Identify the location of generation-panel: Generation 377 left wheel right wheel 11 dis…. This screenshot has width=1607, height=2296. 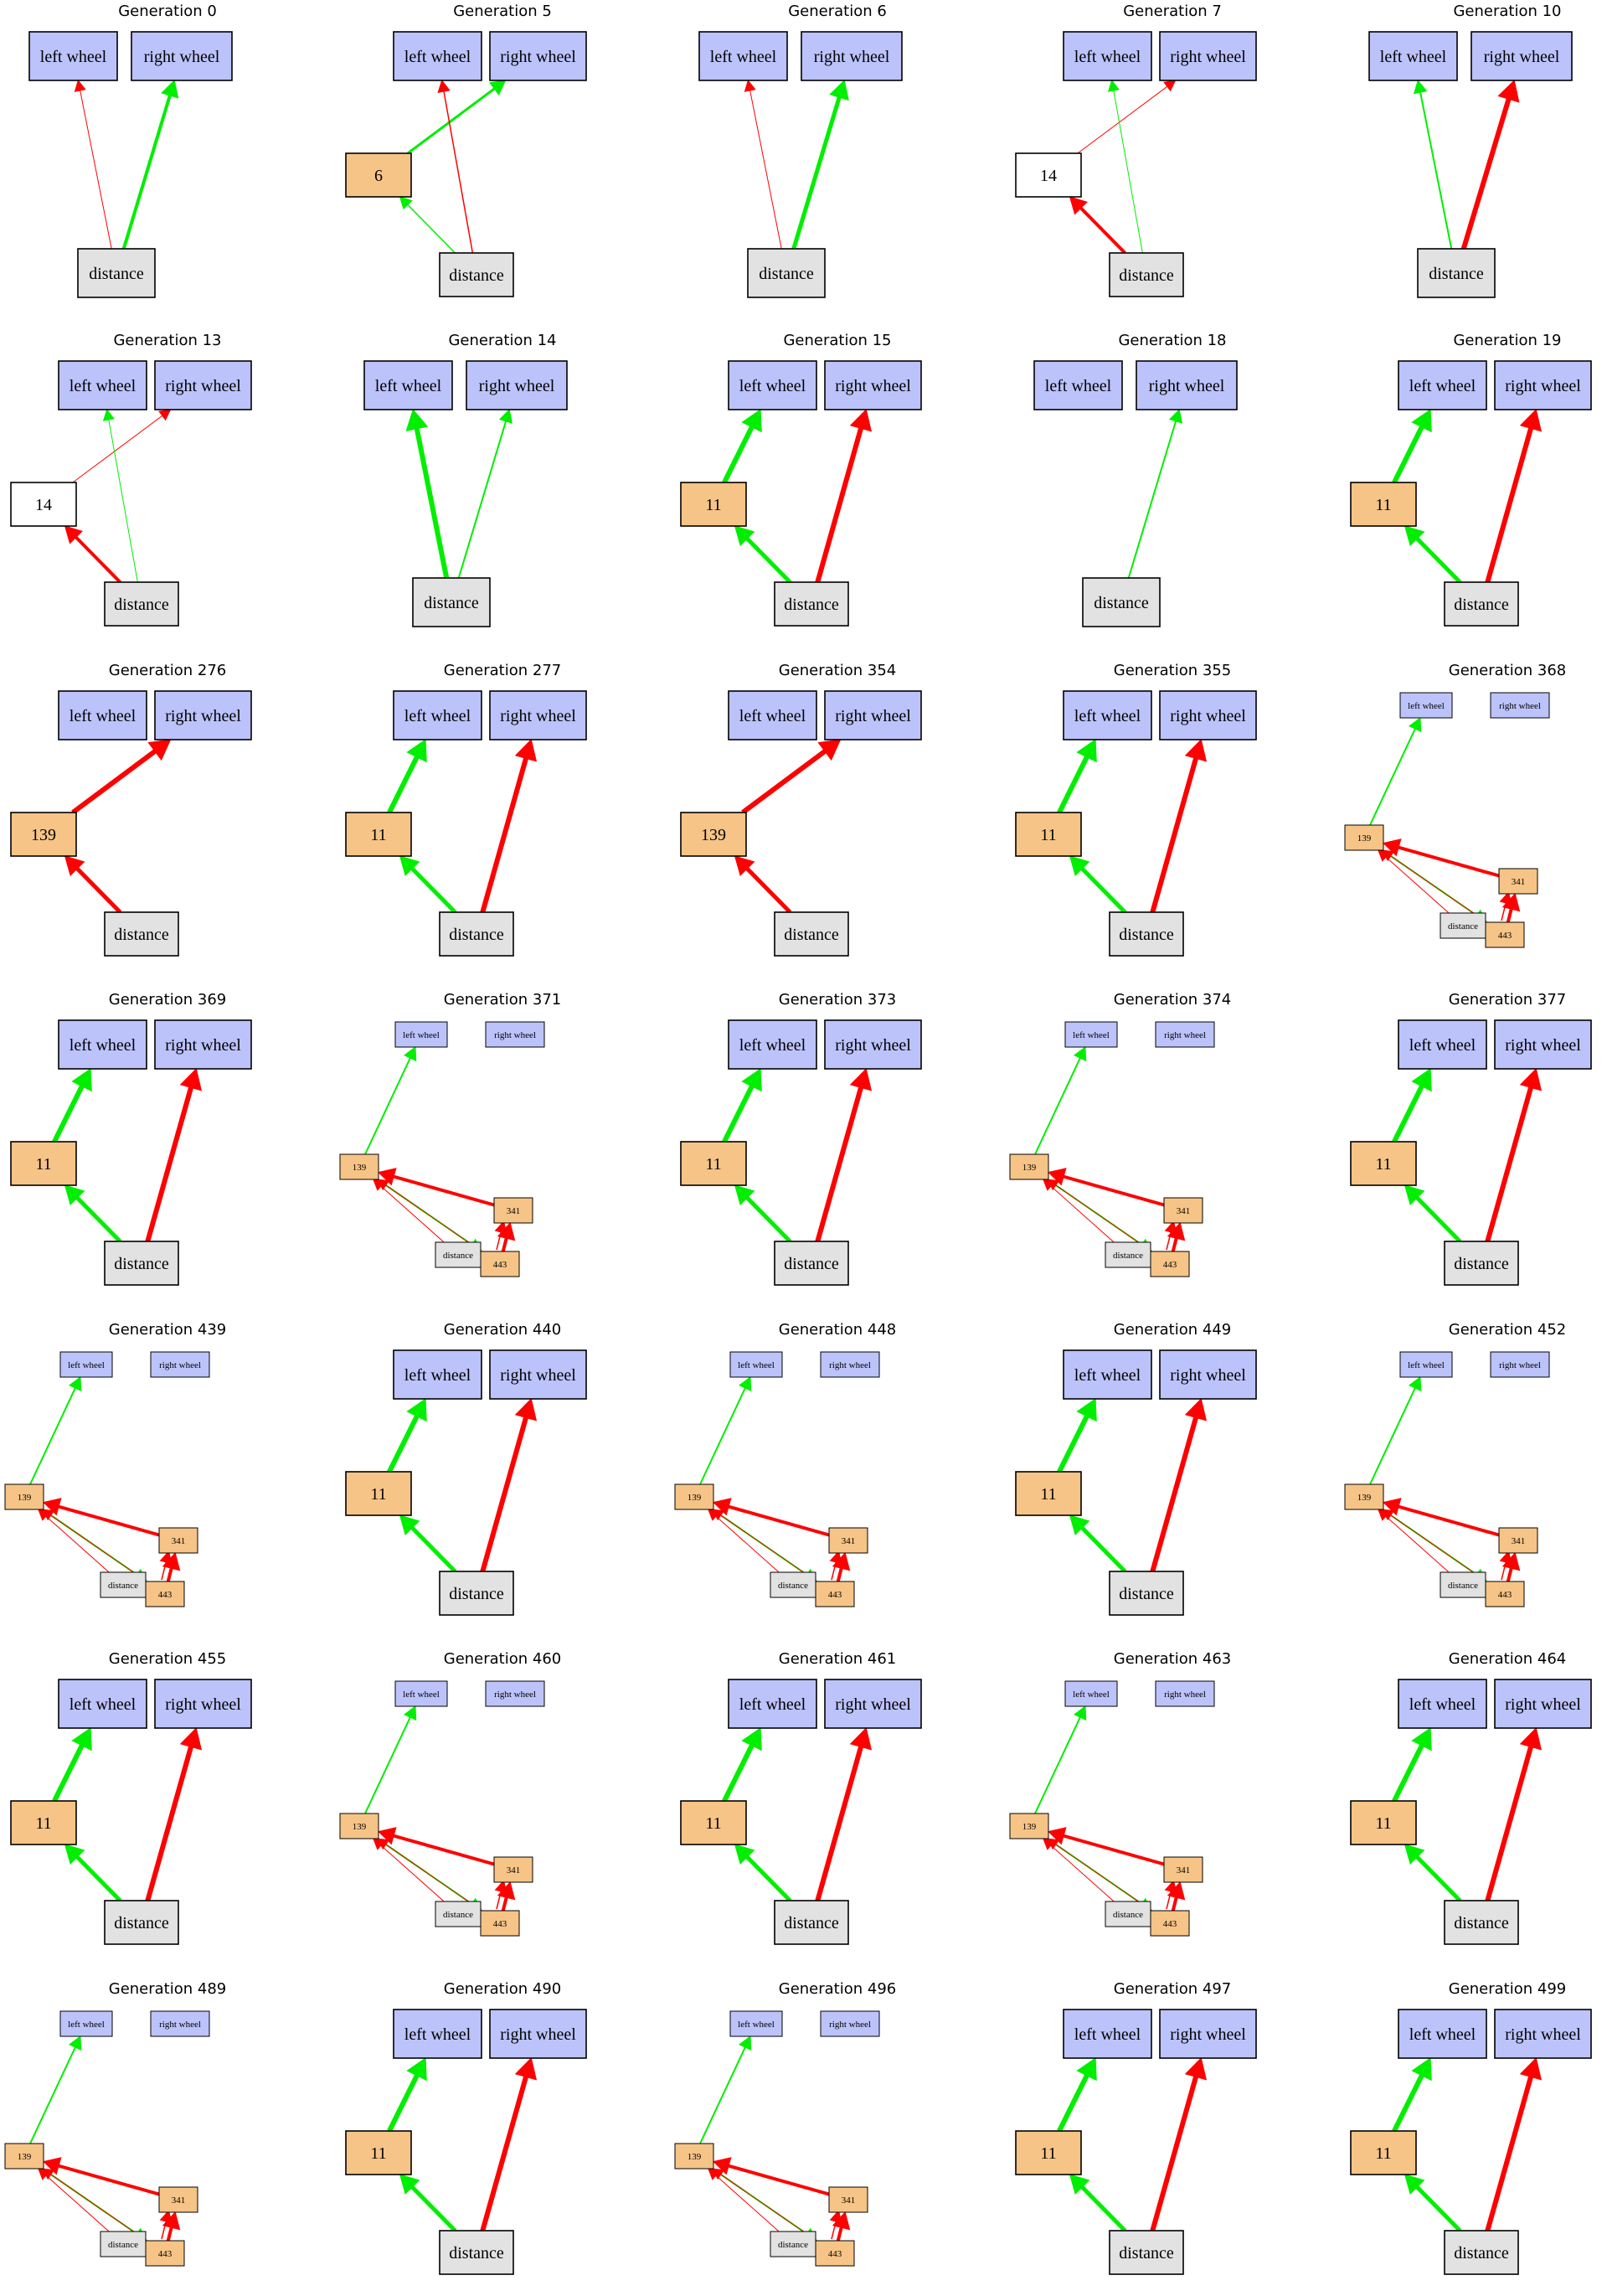
(1473, 1147).